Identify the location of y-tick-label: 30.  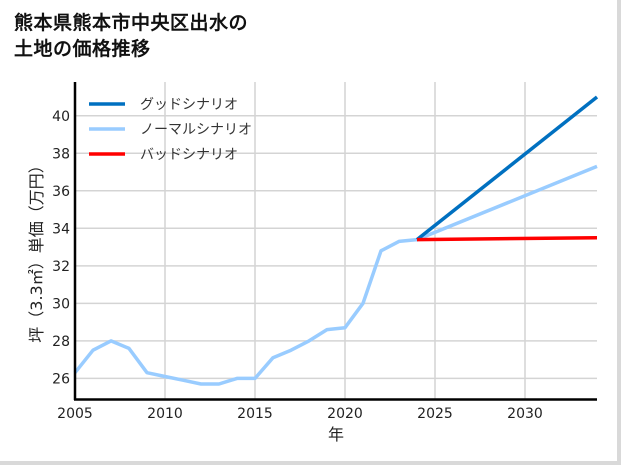
(61, 304).